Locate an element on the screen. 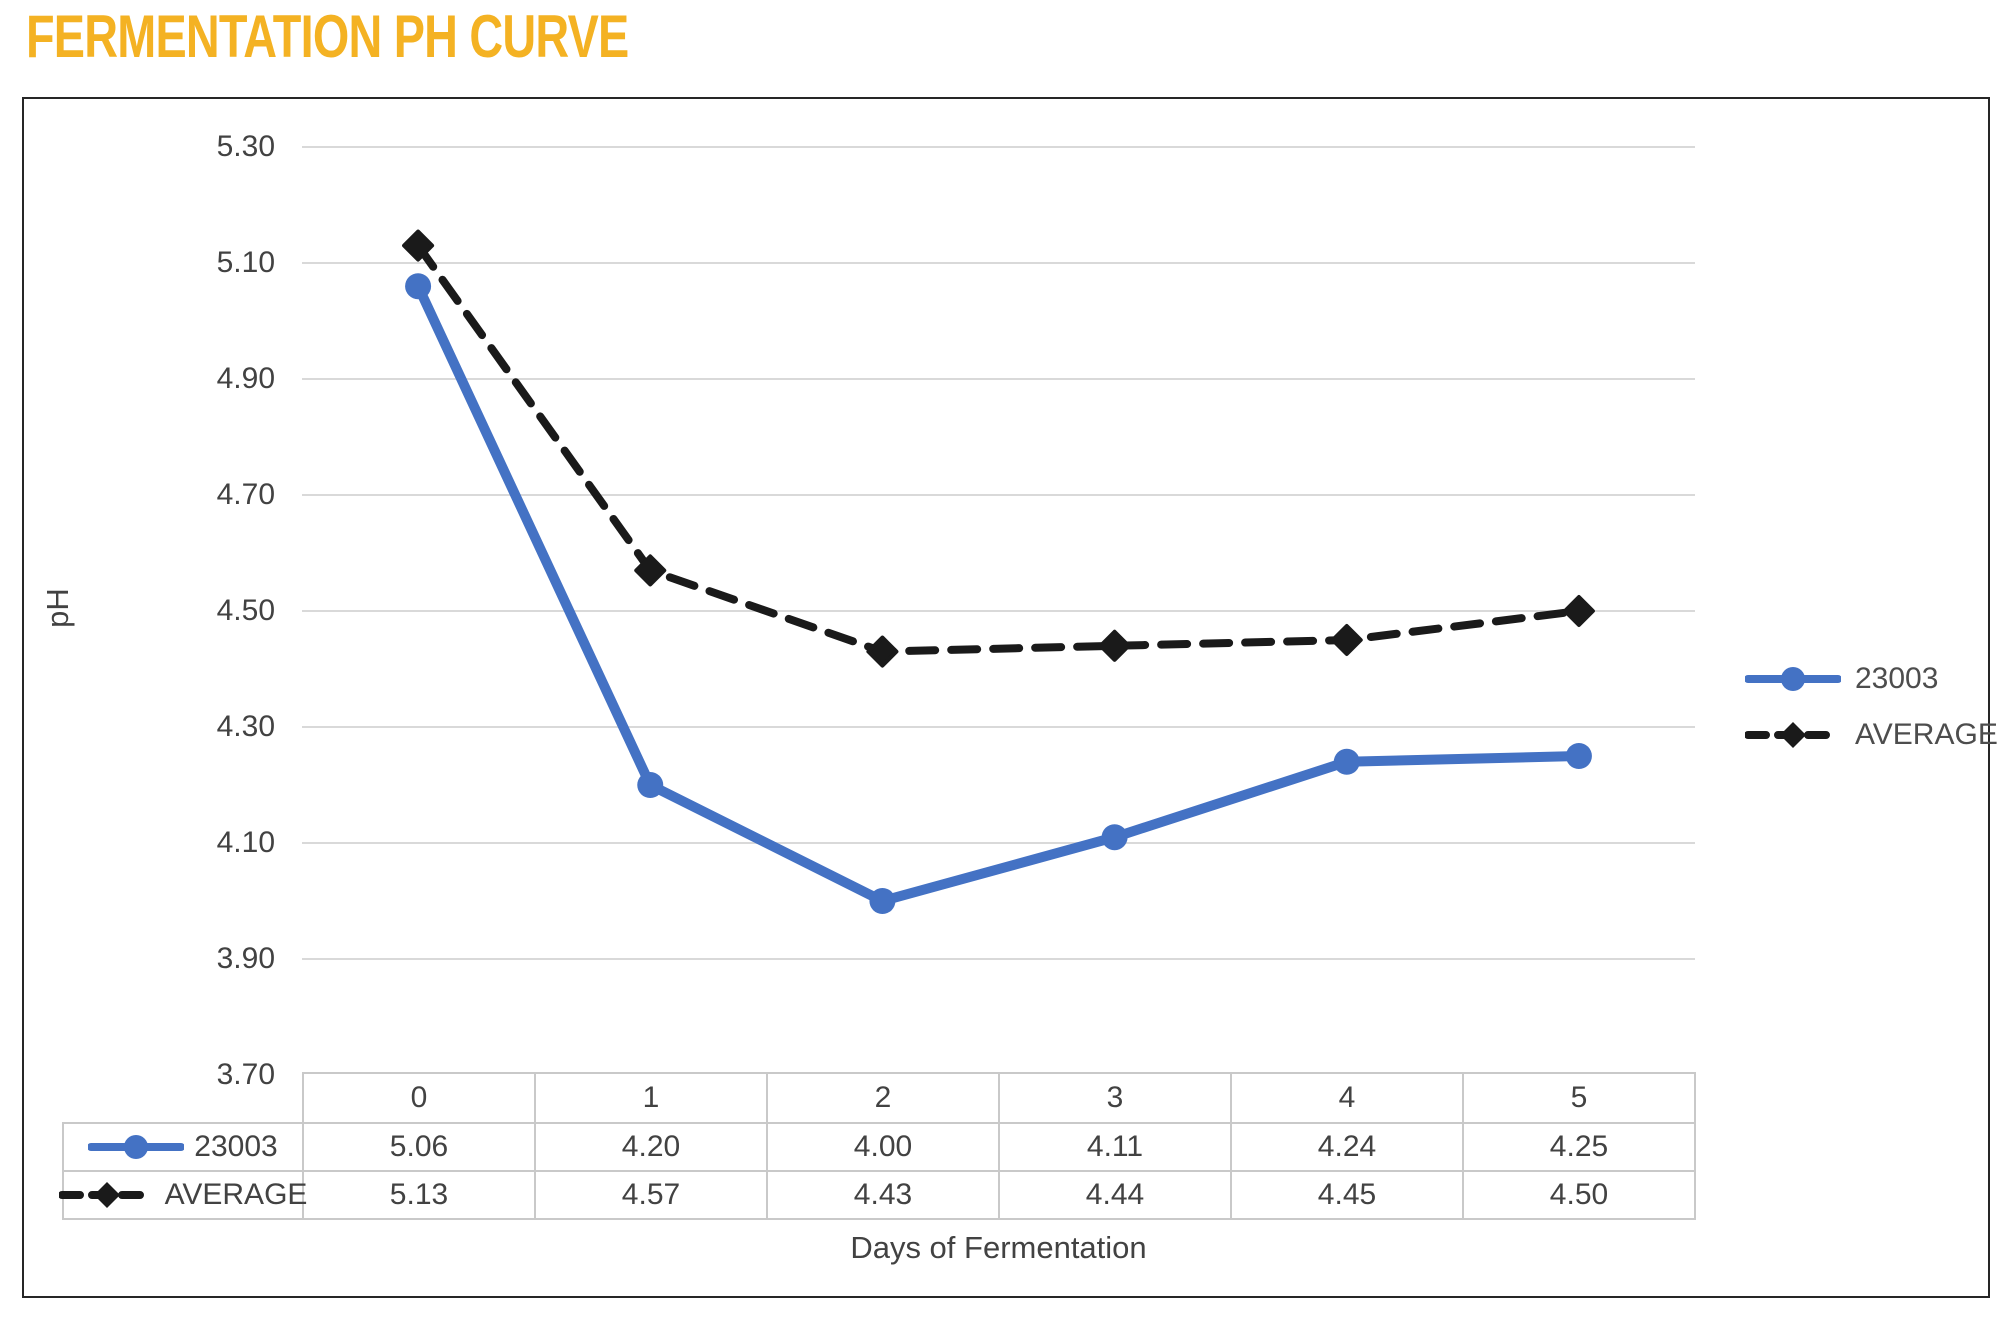 The width and height of the screenshot is (2000, 1333). table-cell: 4.20 is located at coordinates (651, 1147).